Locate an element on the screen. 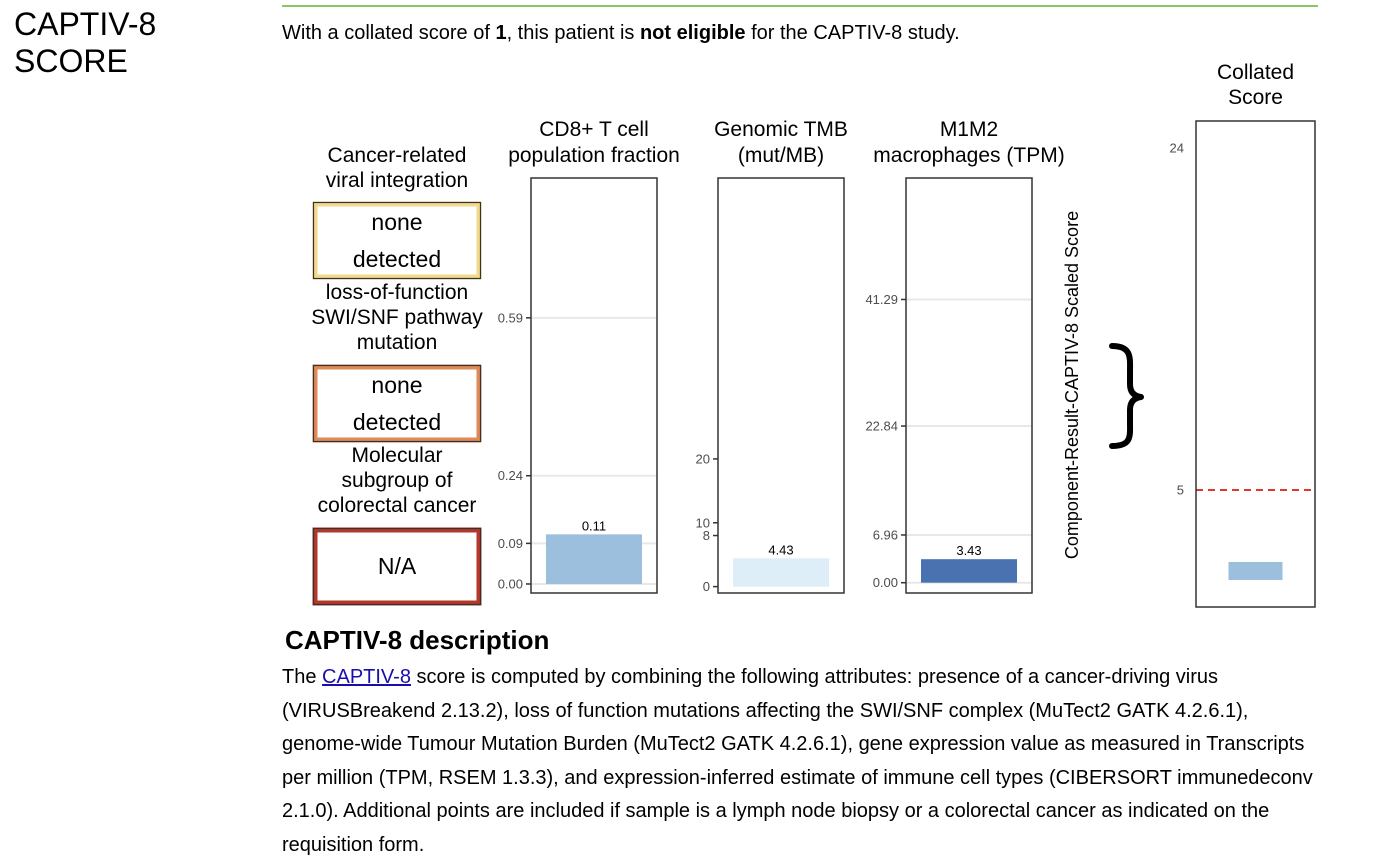  indicator-value: N/A is located at coordinates (397, 566).